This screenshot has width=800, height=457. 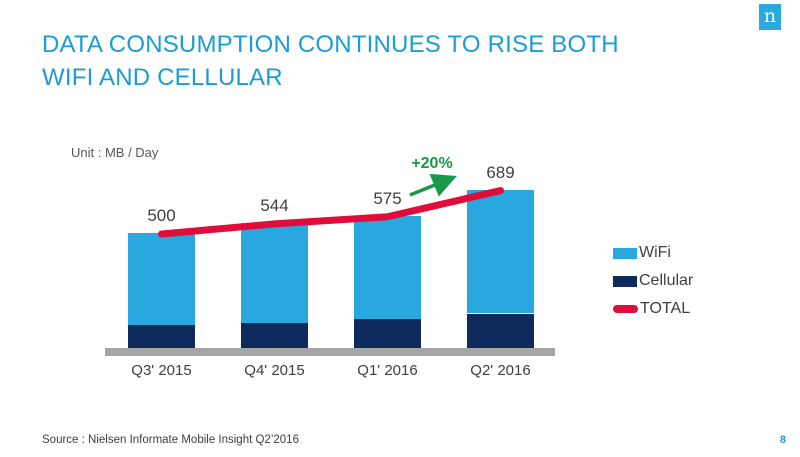 What do you see at coordinates (500, 172) in the screenshot?
I see `total-value-label: 689` at bounding box center [500, 172].